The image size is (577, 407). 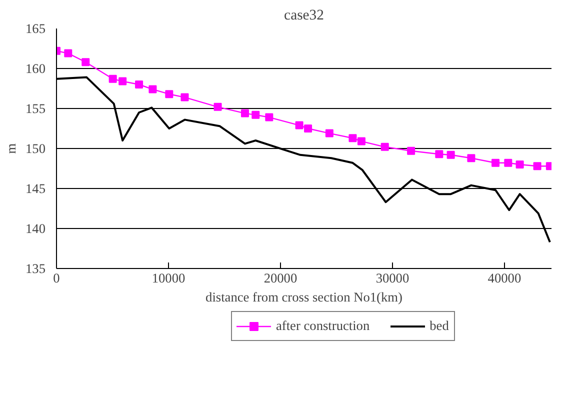 What do you see at coordinates (505, 278) in the screenshot?
I see `x-tick-label: 40000` at bounding box center [505, 278].